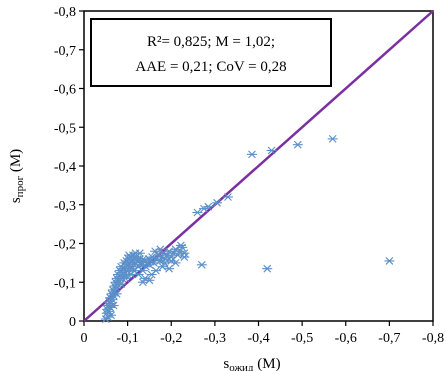 The width and height of the screenshot is (446, 371). I want to click on y-tick-label: -0,6, so click(65, 90).